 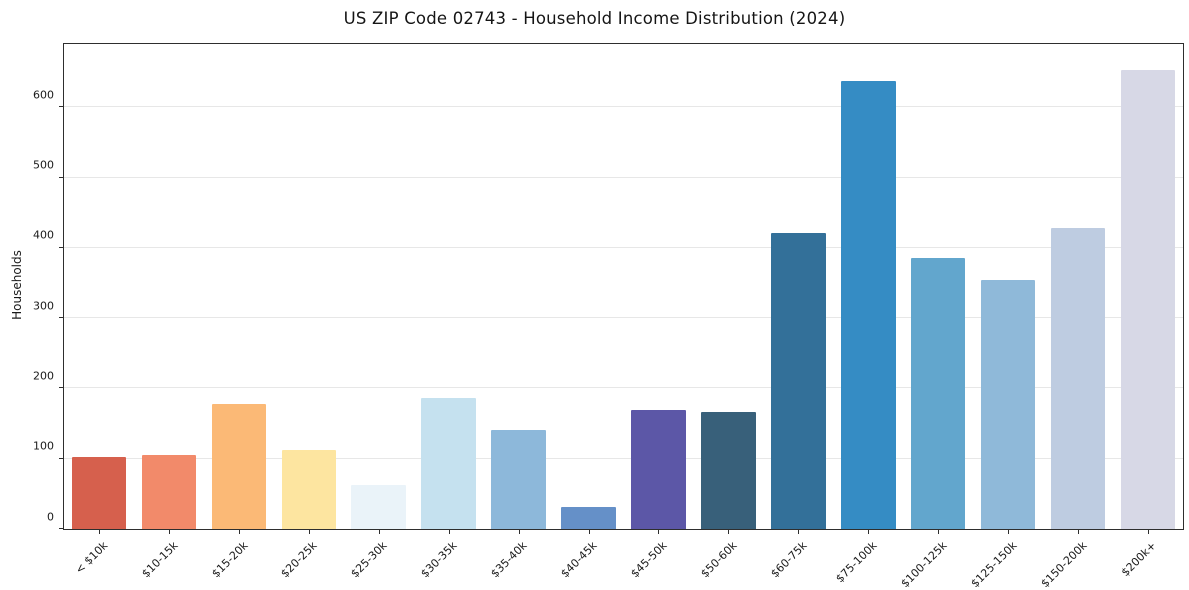 I want to click on x-tick-label: $30-35k, so click(x=439, y=560).